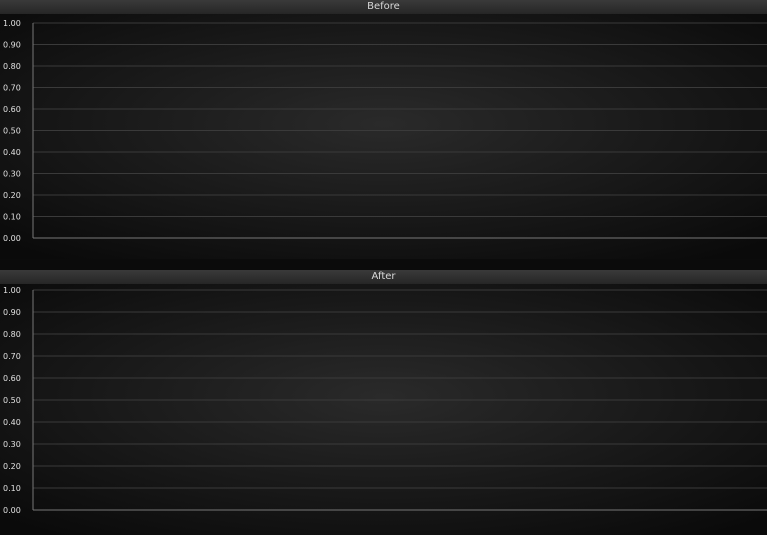 The image size is (767, 535). I want to click on chart-title: Before, so click(383, 7).